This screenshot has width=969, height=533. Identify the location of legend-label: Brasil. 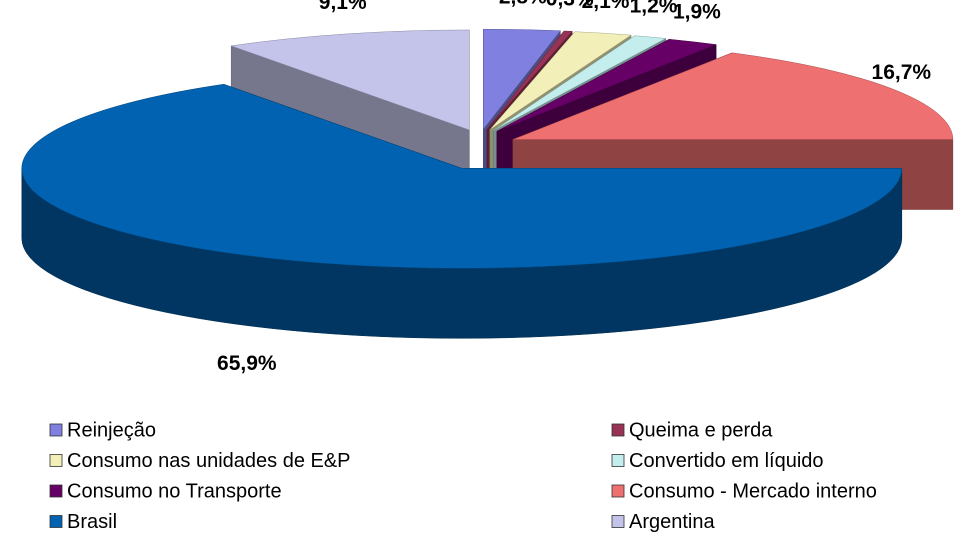
(92, 522).